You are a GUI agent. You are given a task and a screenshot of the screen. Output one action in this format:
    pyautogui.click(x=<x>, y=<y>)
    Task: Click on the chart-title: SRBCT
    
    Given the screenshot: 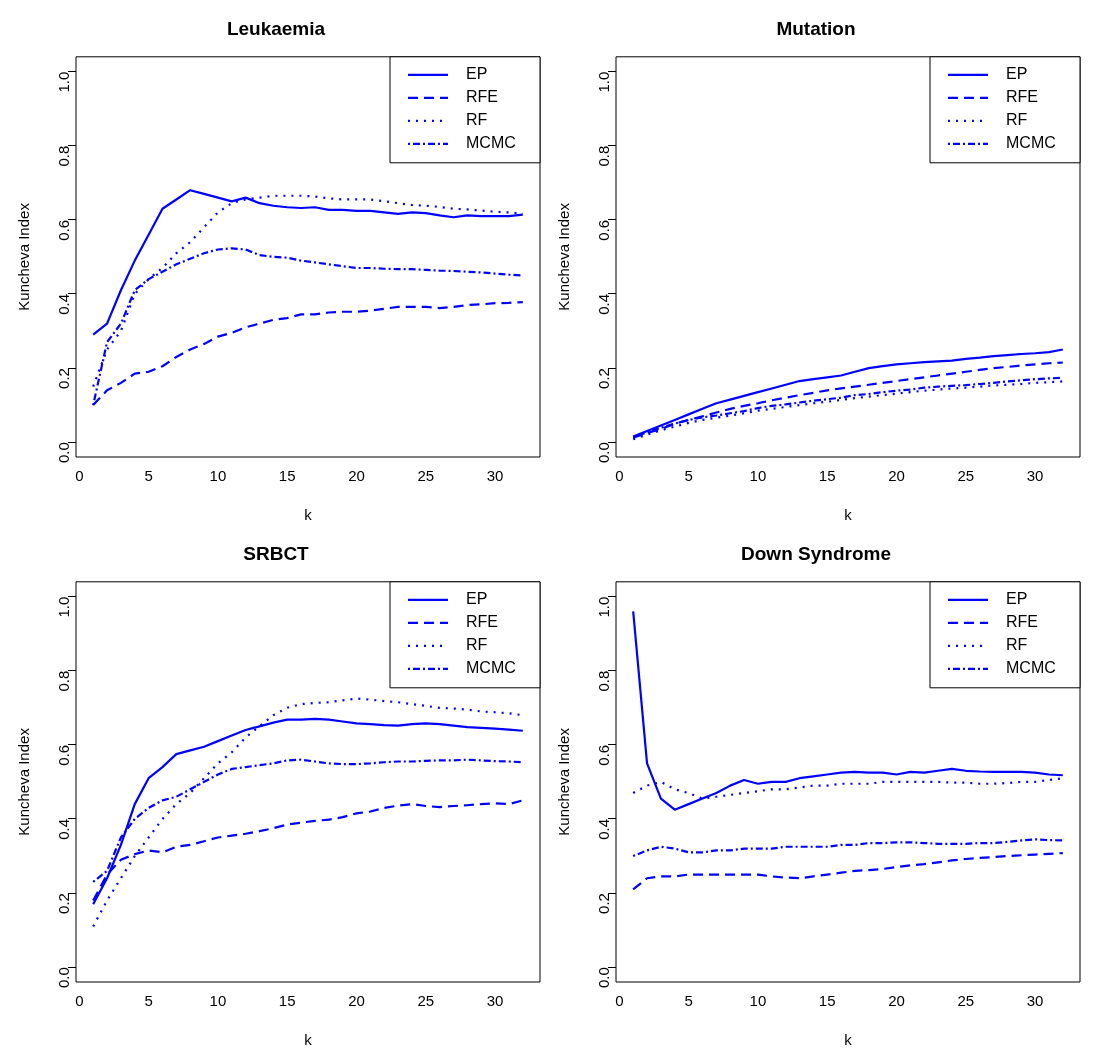 What is the action you would take?
    pyautogui.click(x=276, y=553)
    